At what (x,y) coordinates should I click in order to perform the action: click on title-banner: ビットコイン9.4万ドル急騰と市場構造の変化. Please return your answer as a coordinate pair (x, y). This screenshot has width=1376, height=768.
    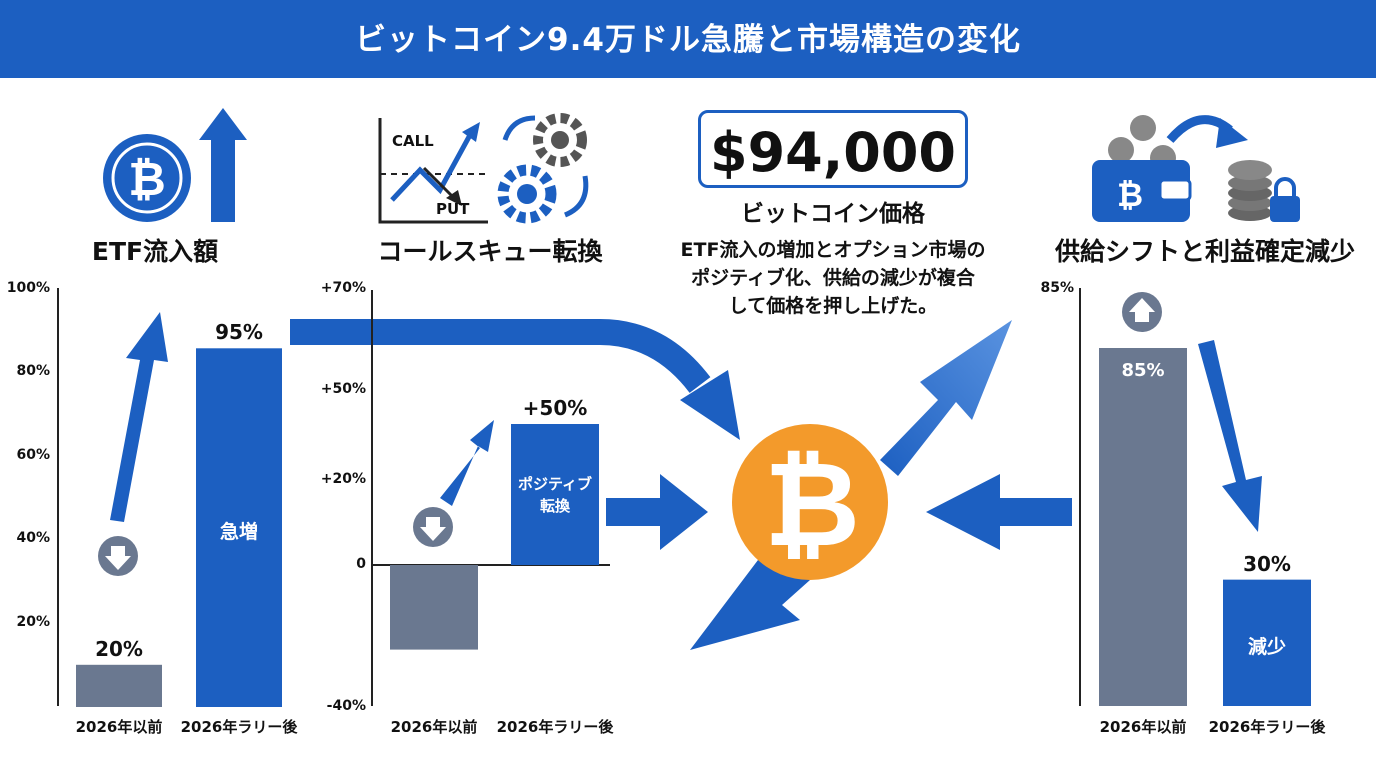
    Looking at the image, I should click on (688, 39).